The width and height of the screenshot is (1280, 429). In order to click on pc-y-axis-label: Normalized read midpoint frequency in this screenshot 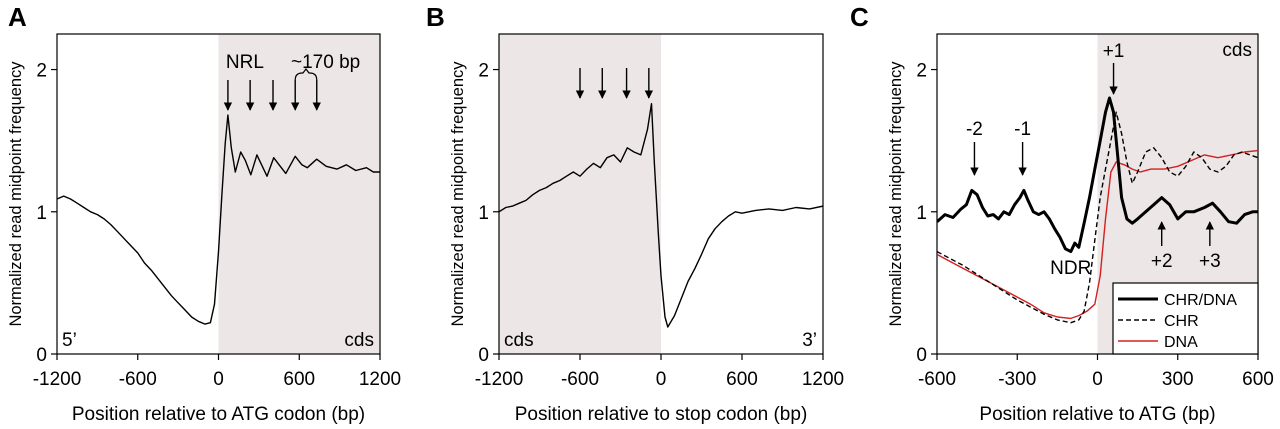, I will do `click(896, 194)`.